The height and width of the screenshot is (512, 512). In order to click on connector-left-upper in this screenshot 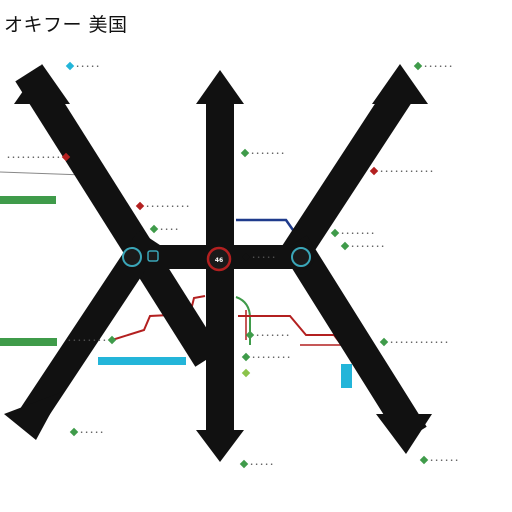, I will do `click(42, 173)`.